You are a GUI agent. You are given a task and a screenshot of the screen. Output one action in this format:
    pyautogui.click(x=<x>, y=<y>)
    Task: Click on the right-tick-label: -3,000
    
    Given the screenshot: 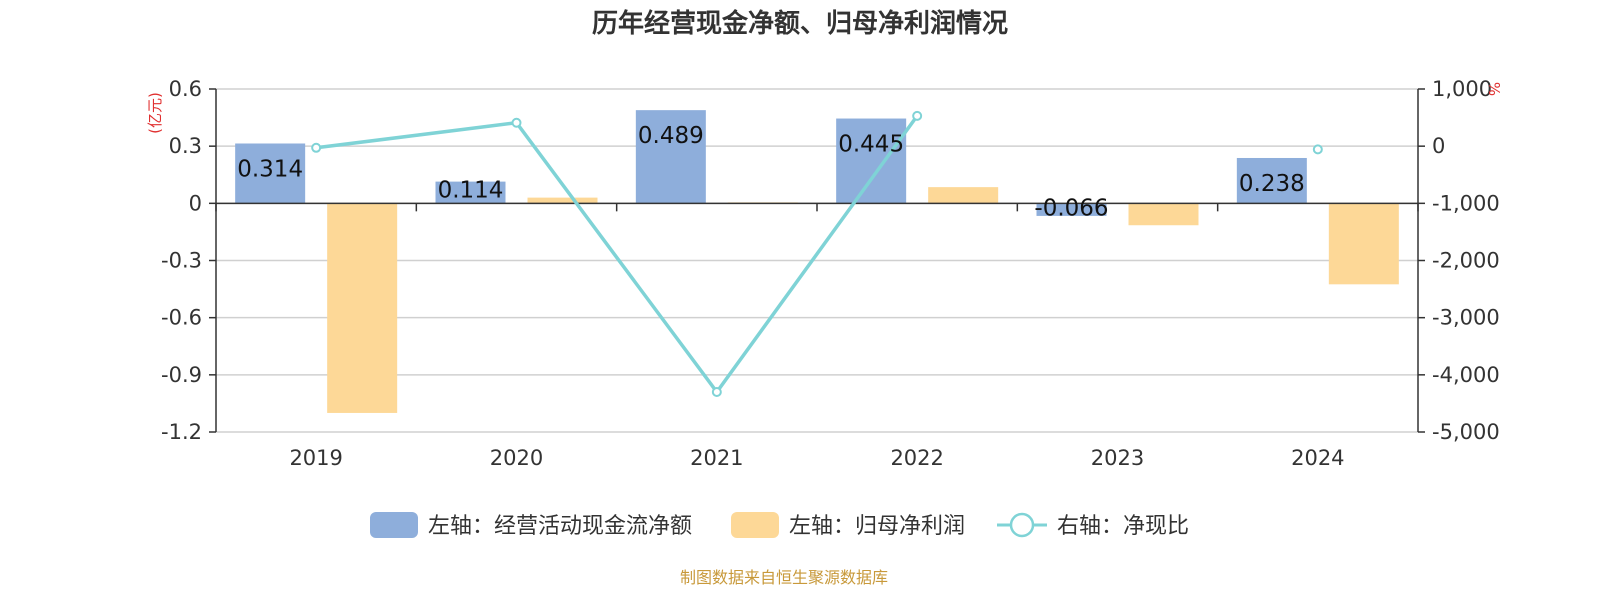 What is the action you would take?
    pyautogui.click(x=1466, y=318)
    